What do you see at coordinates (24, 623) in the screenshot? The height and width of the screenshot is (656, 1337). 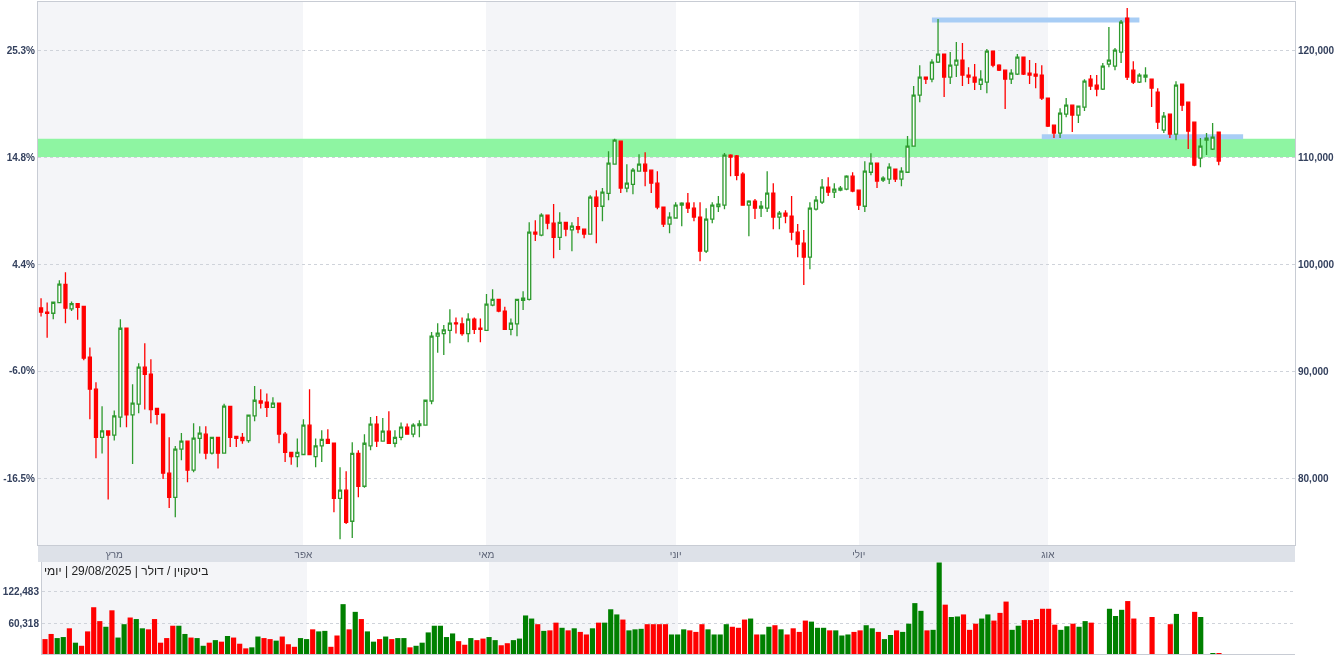 I see `y-tick-label: 60,318` at bounding box center [24, 623].